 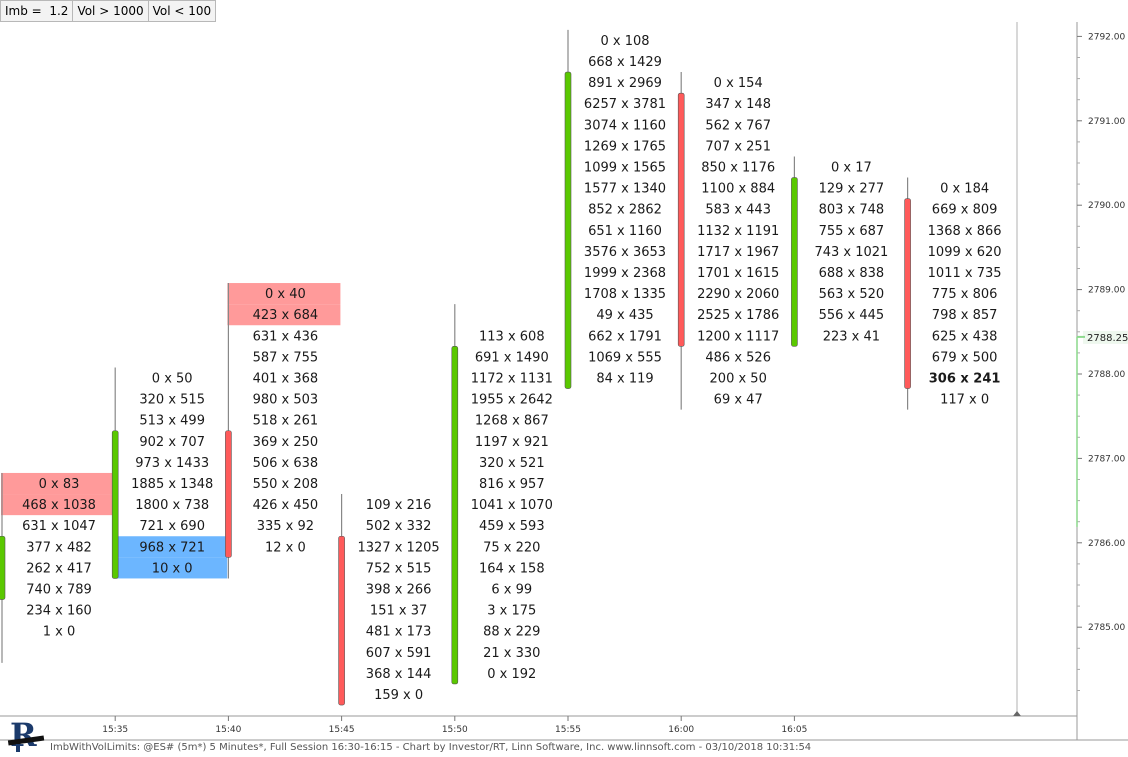 I want to click on footprint-cell: 1708 x 1335, so click(x=625, y=294).